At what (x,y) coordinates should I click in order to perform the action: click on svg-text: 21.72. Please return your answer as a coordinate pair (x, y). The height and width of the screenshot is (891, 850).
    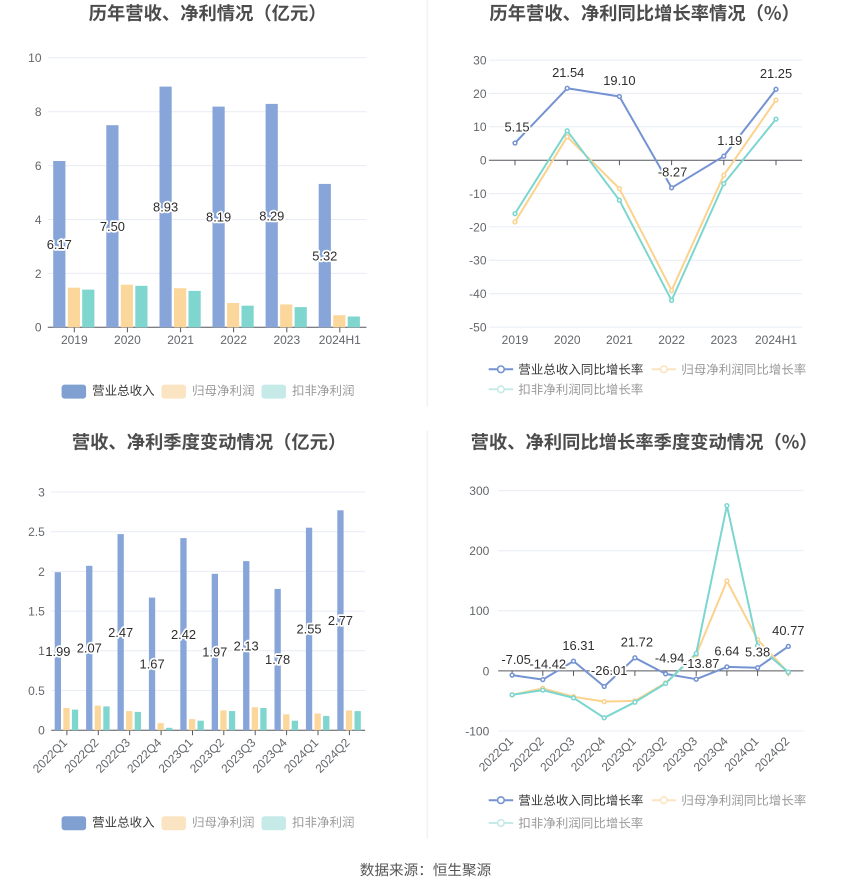
    Looking at the image, I should click on (637, 642).